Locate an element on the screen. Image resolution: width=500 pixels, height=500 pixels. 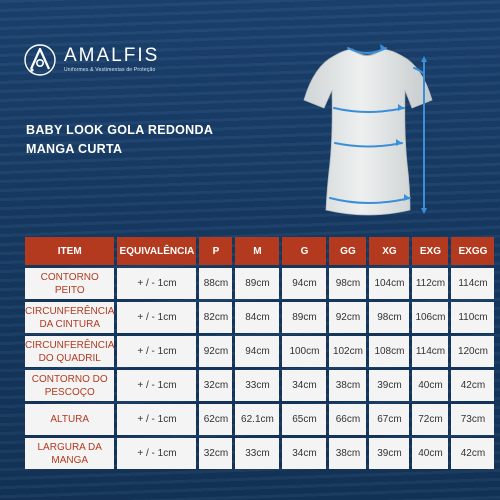
brand-tagline: Uniformes & Vestimentas de Proteção is located at coordinates (110, 70).